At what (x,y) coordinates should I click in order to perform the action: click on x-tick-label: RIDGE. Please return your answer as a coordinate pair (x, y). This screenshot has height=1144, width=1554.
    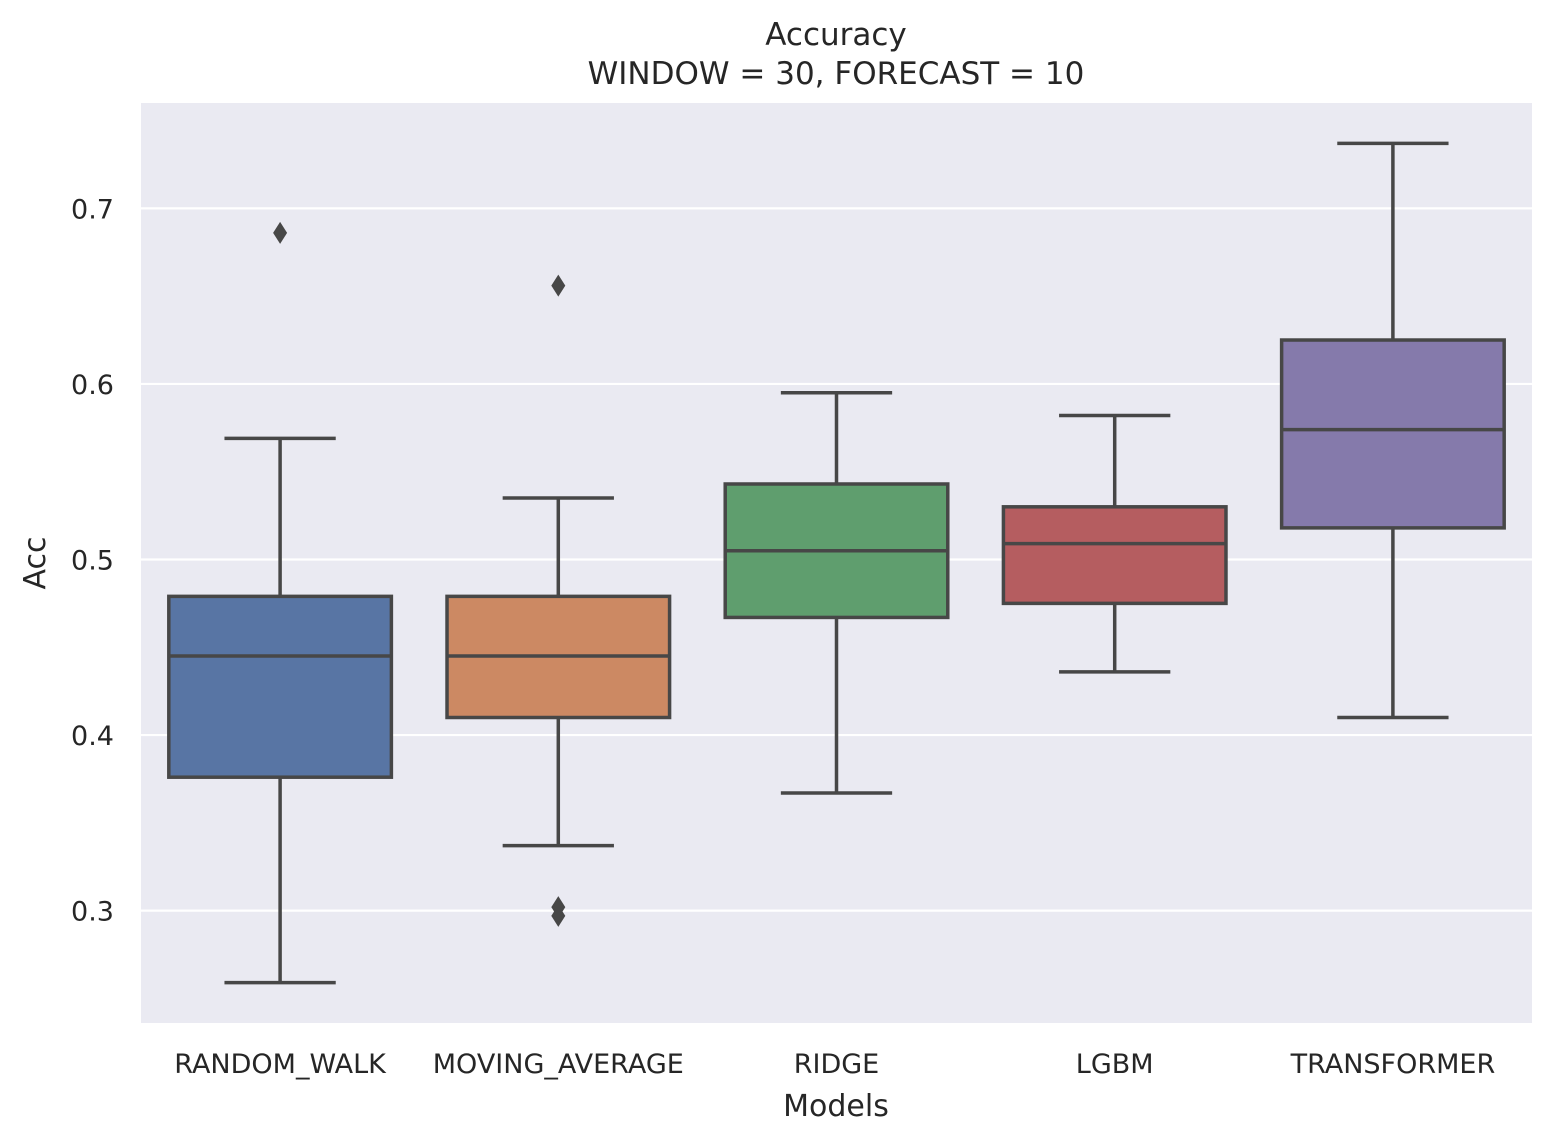
    Looking at the image, I should click on (837, 1064).